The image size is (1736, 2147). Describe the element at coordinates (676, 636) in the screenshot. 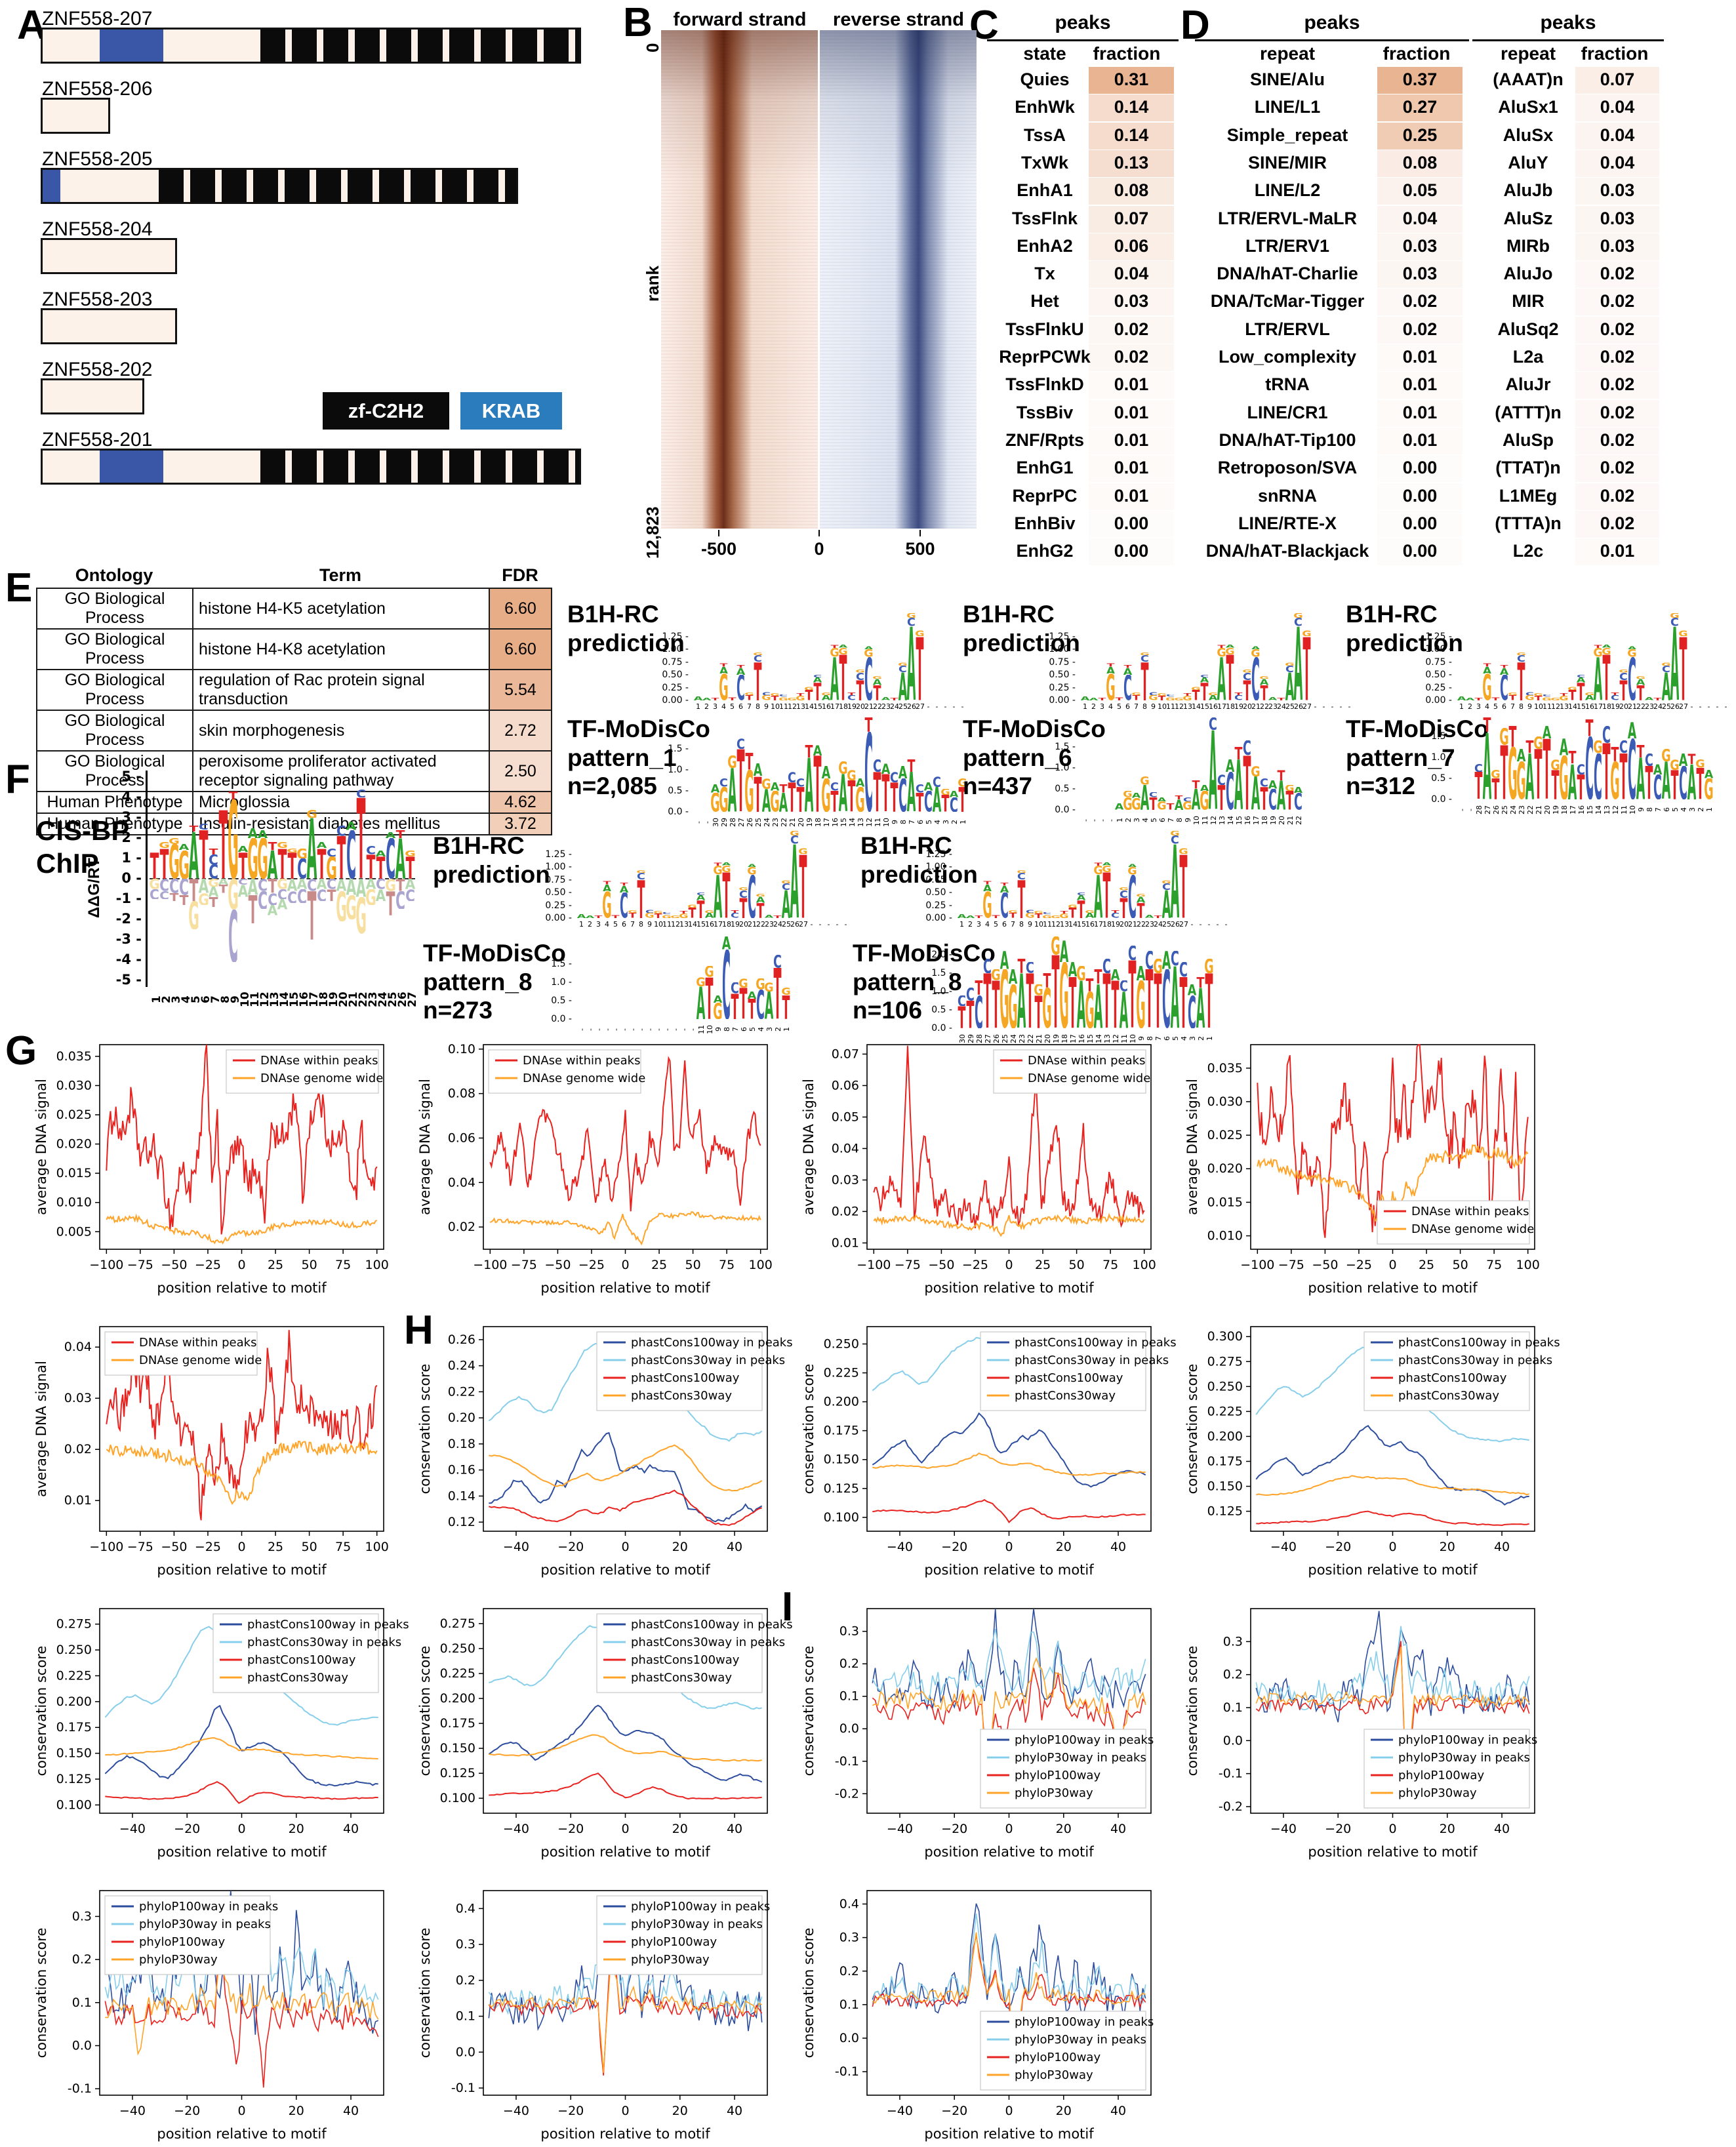

I see `logo-ytick: 1.25 -` at that location.